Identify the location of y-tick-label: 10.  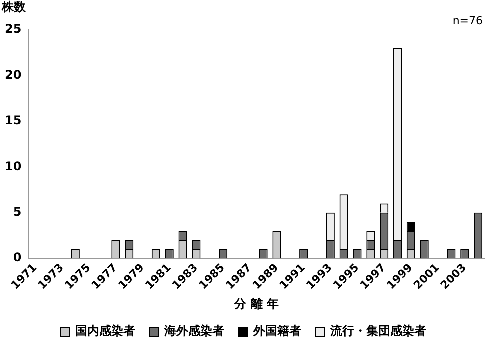
(13, 166).